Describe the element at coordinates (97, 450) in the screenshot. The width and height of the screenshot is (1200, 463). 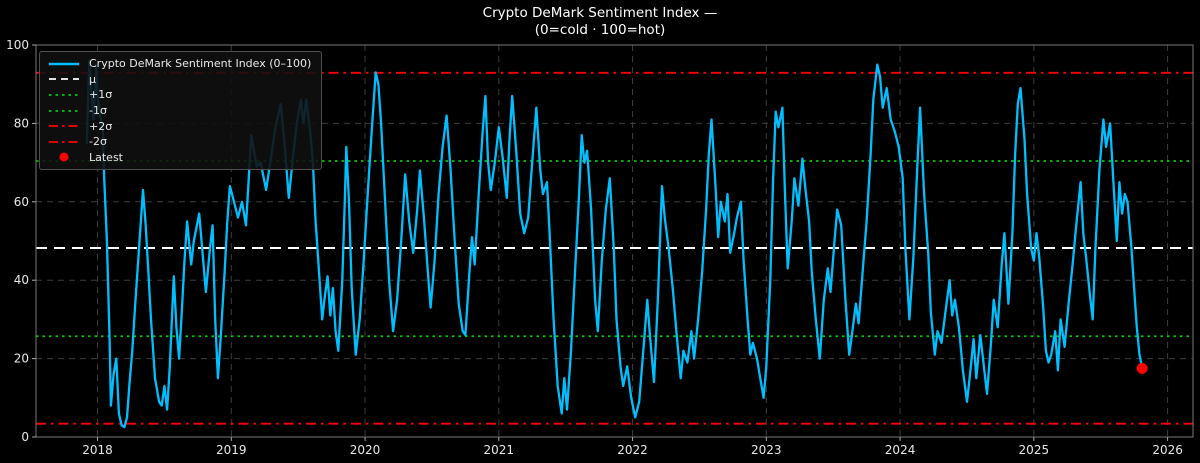
I see `x-tick-label: 2018` at that location.